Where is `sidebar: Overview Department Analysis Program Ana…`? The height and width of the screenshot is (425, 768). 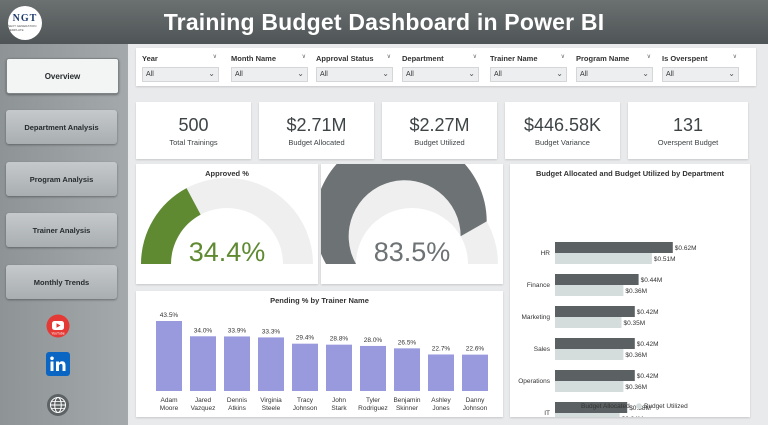 sidebar: Overview Department Analysis Program Ana… is located at coordinates (64, 234).